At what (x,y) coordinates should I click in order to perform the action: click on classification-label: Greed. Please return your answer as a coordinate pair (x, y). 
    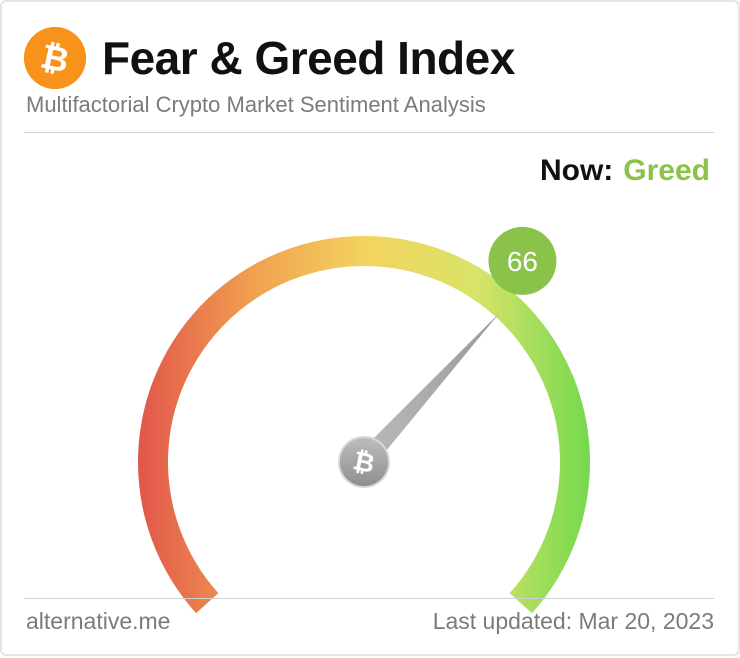
    Looking at the image, I should click on (666, 170).